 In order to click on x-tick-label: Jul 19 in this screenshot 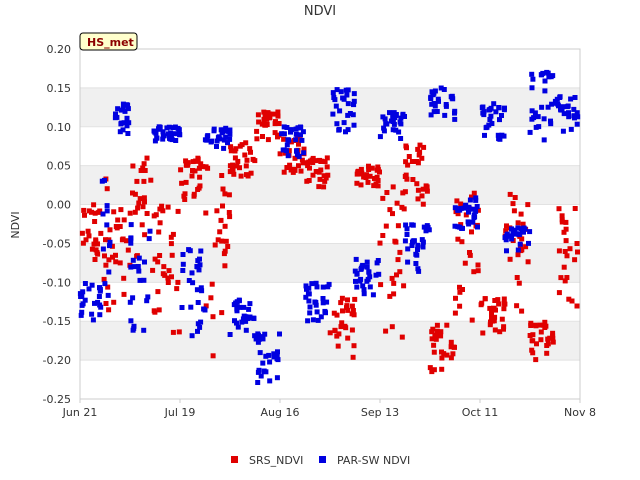, I will do `click(180, 412)`.